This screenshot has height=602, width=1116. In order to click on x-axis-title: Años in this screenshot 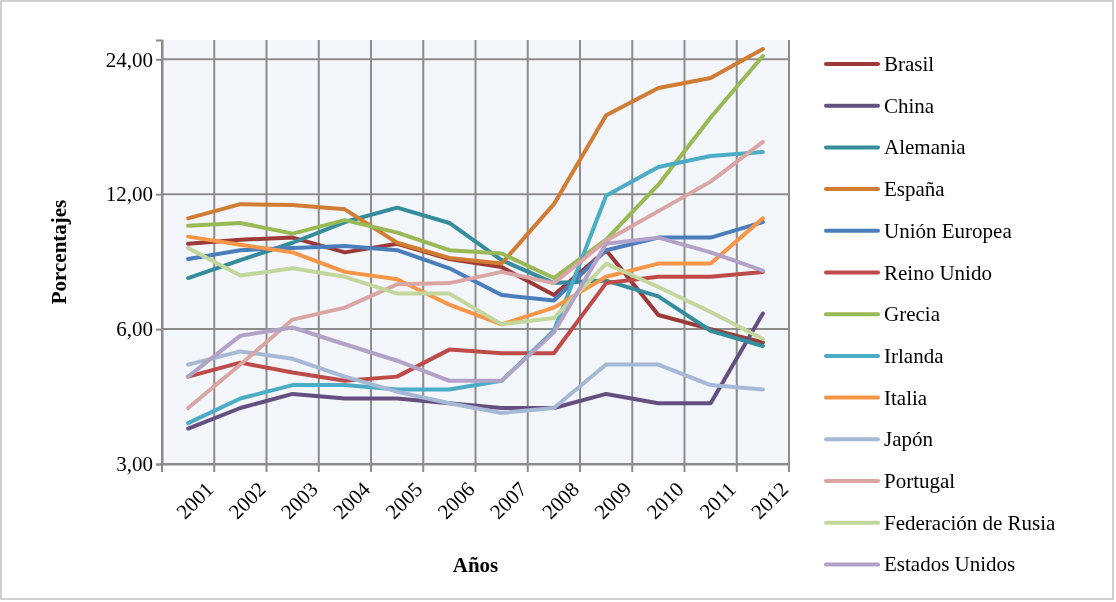, I will do `click(475, 565)`.